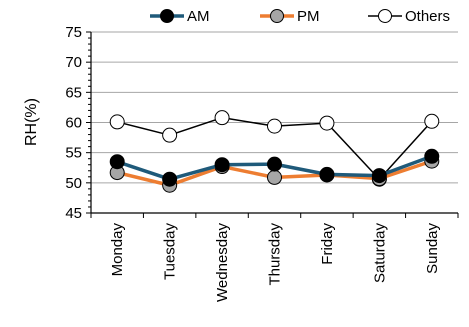 This screenshot has width=469, height=327. I want to click on y-tick-label: 45, so click(73, 213).